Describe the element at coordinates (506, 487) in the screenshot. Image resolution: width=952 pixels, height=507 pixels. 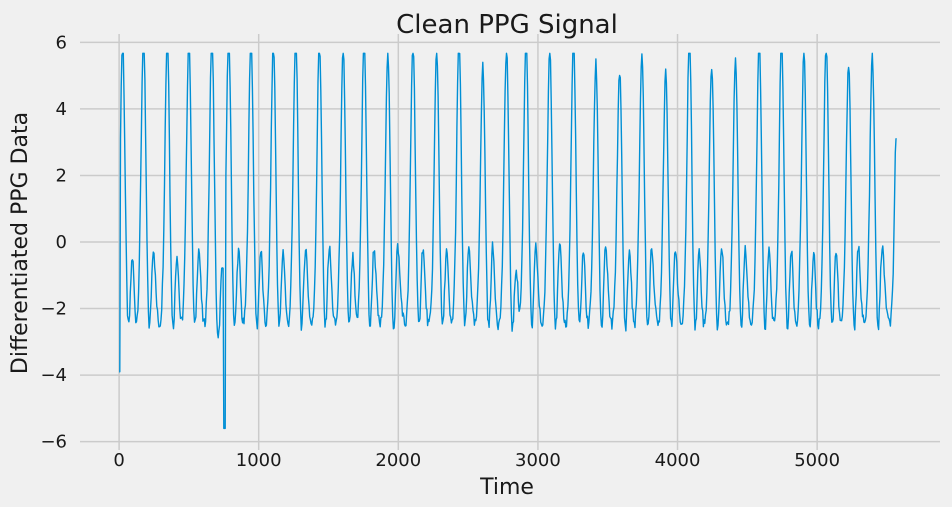
I see `x-axis-title: Time` at that location.